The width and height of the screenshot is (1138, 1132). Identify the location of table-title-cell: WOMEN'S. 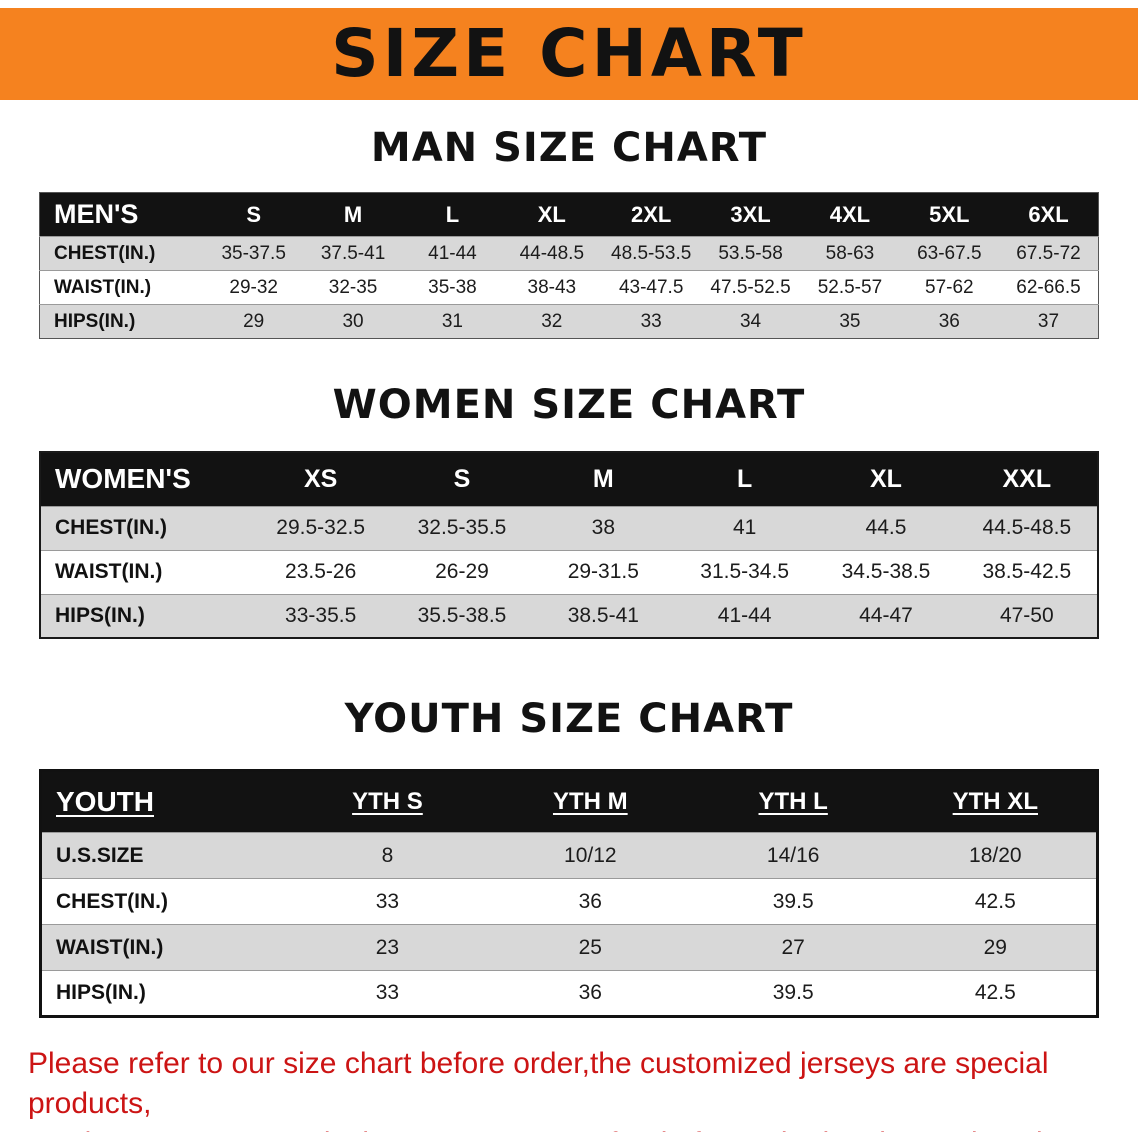
(123, 479).